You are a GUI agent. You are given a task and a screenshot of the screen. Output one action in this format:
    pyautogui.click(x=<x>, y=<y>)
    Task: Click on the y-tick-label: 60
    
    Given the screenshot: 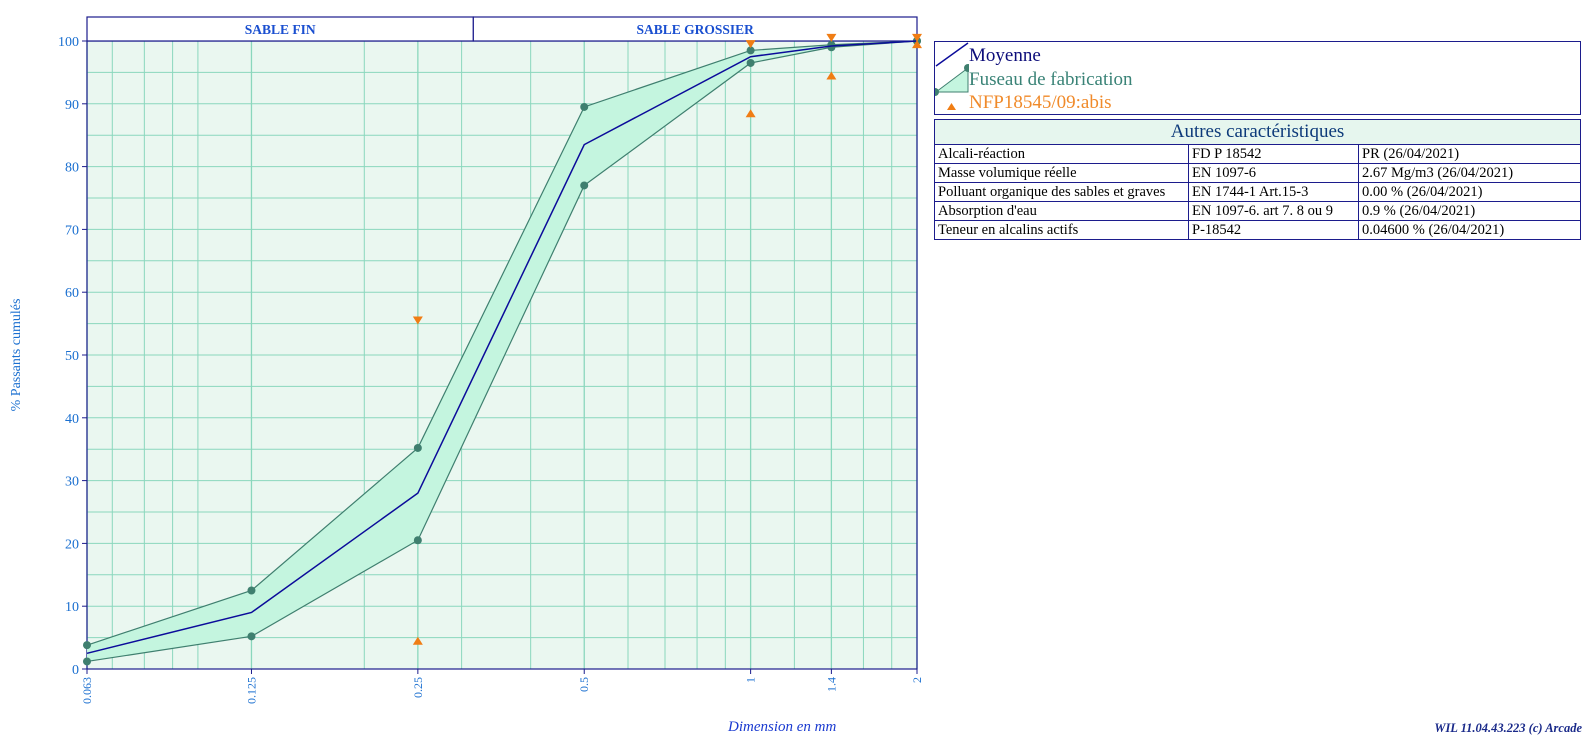 What is the action you would take?
    pyautogui.click(x=72, y=293)
    